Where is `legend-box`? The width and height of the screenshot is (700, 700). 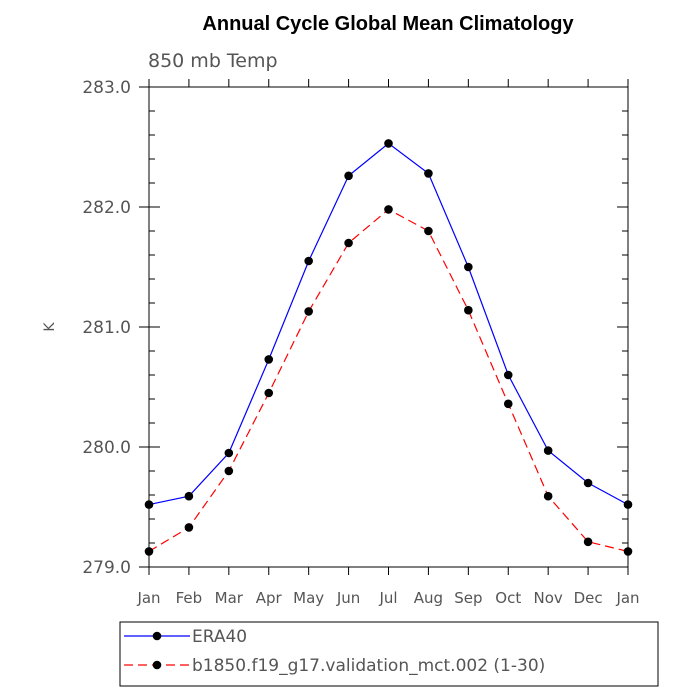
legend-box is located at coordinates (389, 654).